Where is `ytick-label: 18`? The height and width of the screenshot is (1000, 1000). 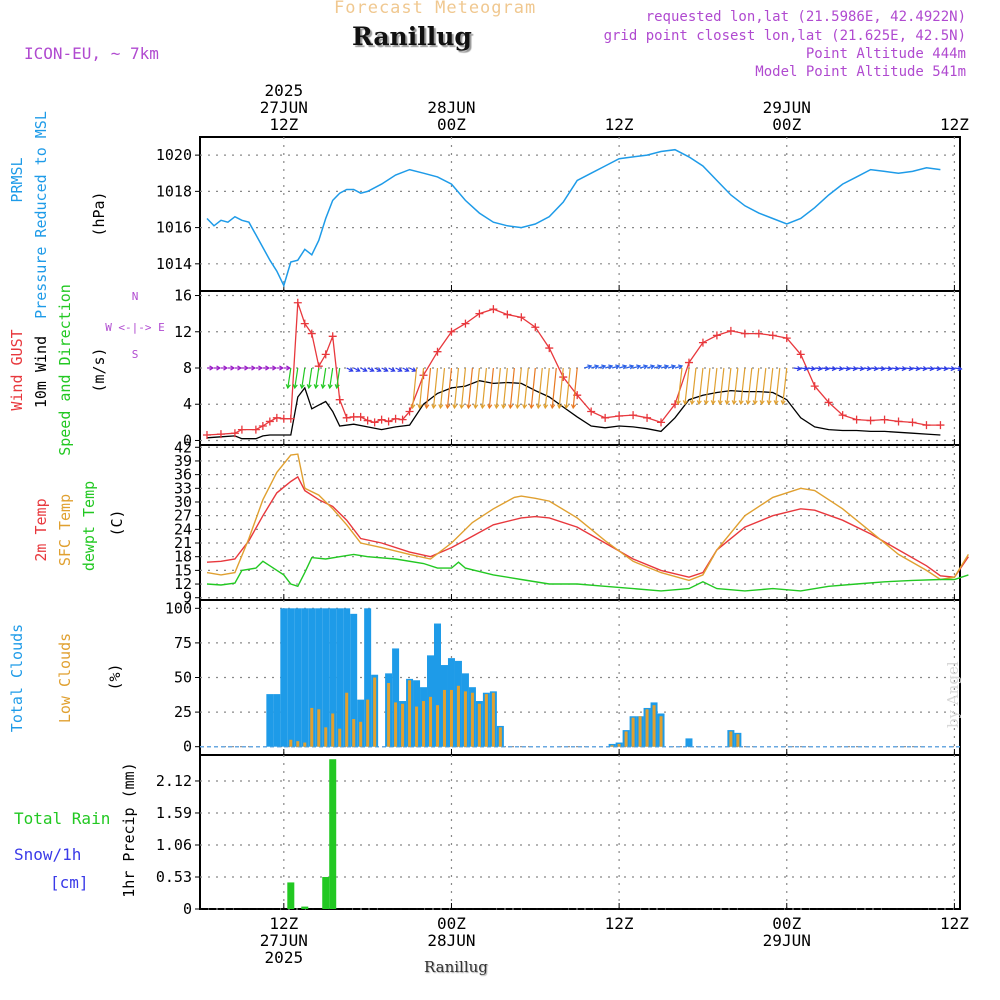 ytick-label: 18 is located at coordinates (183, 557).